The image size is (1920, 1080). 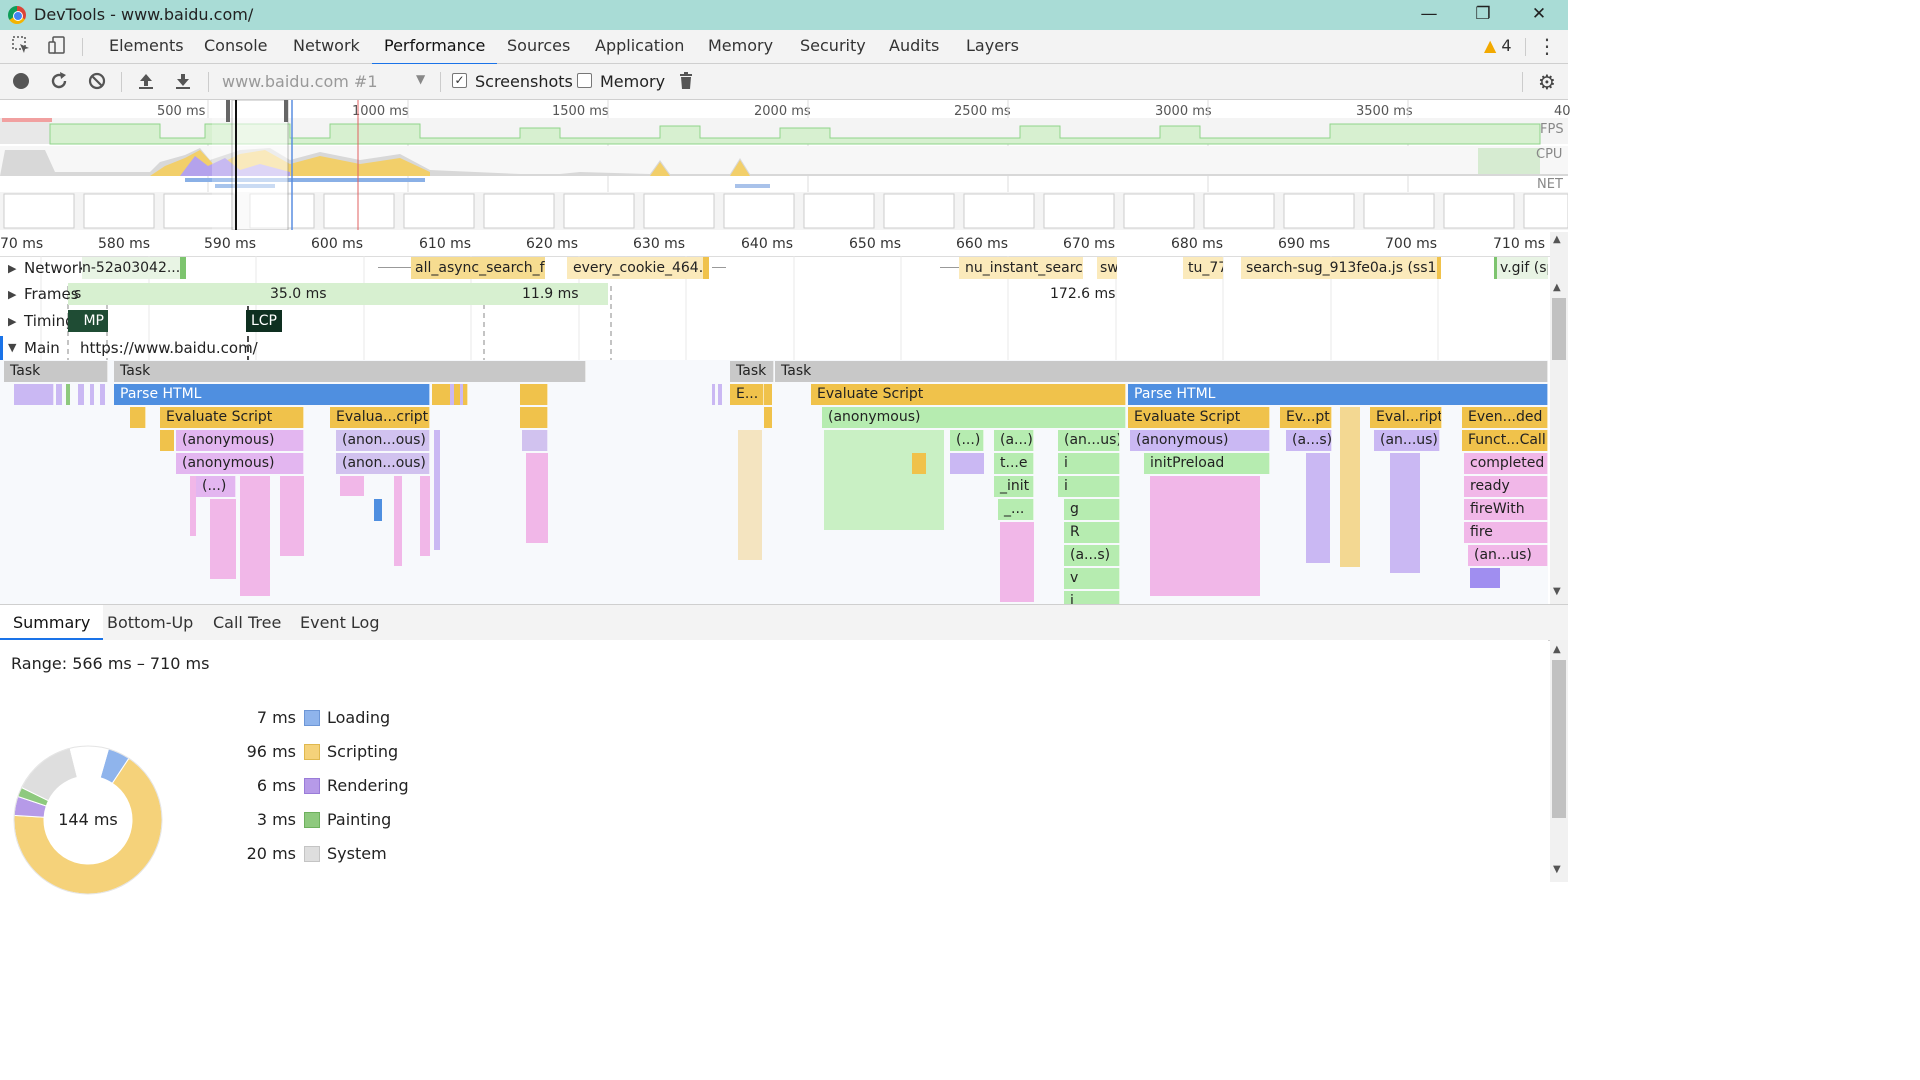 I want to click on flame-evaluate-script: Ev...pt, so click(x=1306, y=417).